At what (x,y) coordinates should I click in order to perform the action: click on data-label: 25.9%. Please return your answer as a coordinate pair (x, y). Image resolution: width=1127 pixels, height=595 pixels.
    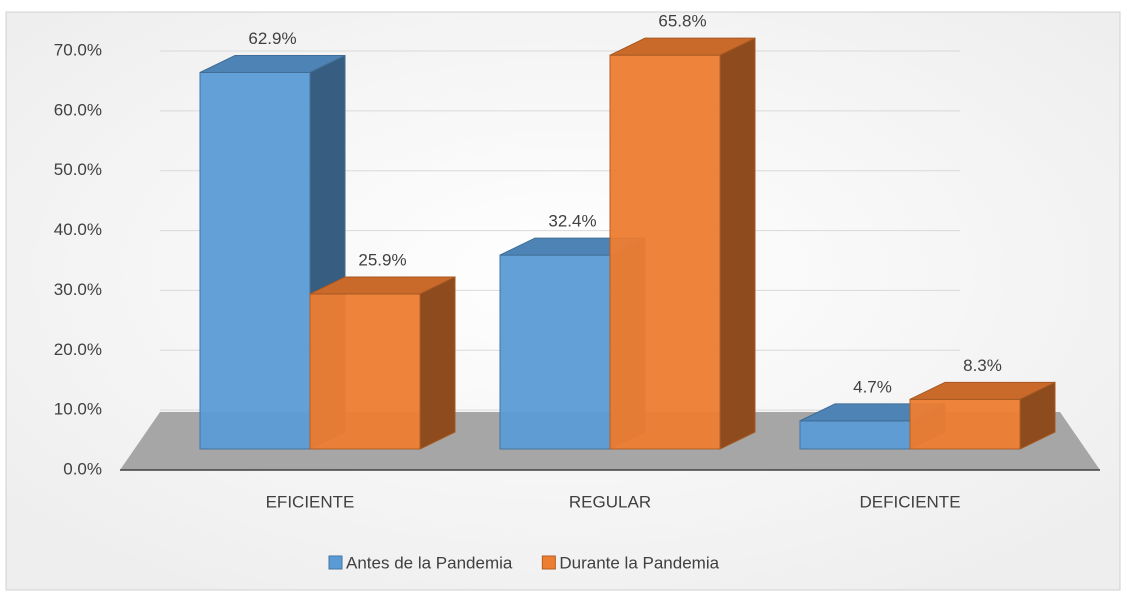
    Looking at the image, I should click on (382, 259).